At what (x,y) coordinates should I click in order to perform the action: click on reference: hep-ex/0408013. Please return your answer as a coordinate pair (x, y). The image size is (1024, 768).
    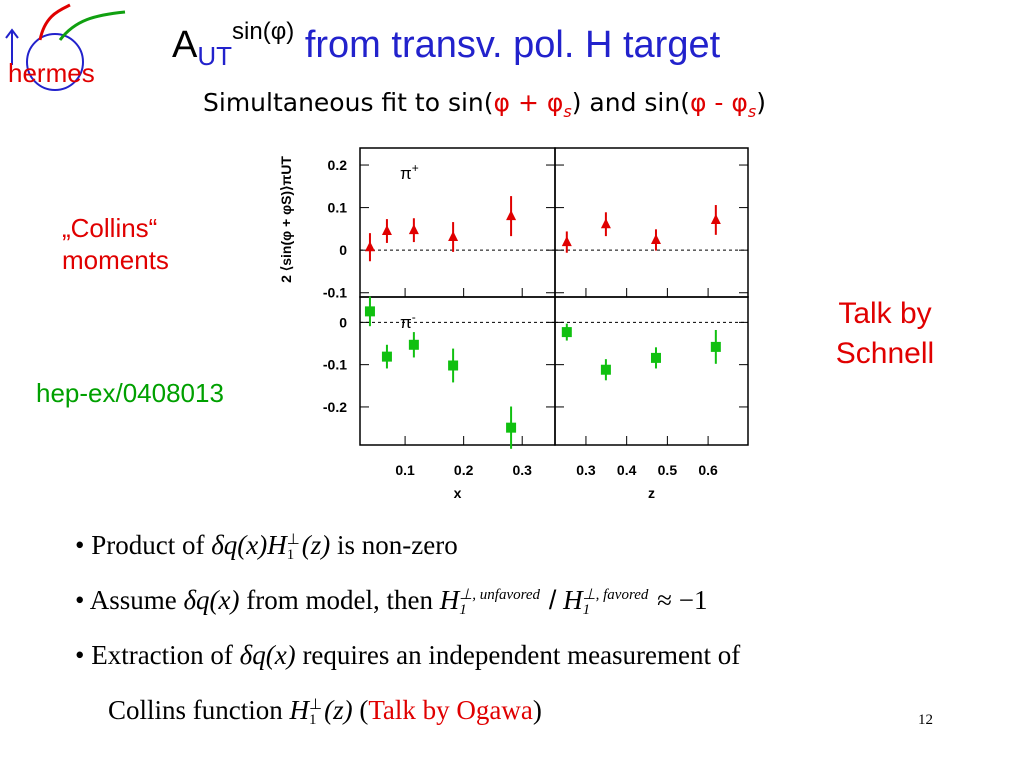
    Looking at the image, I should click on (130, 393).